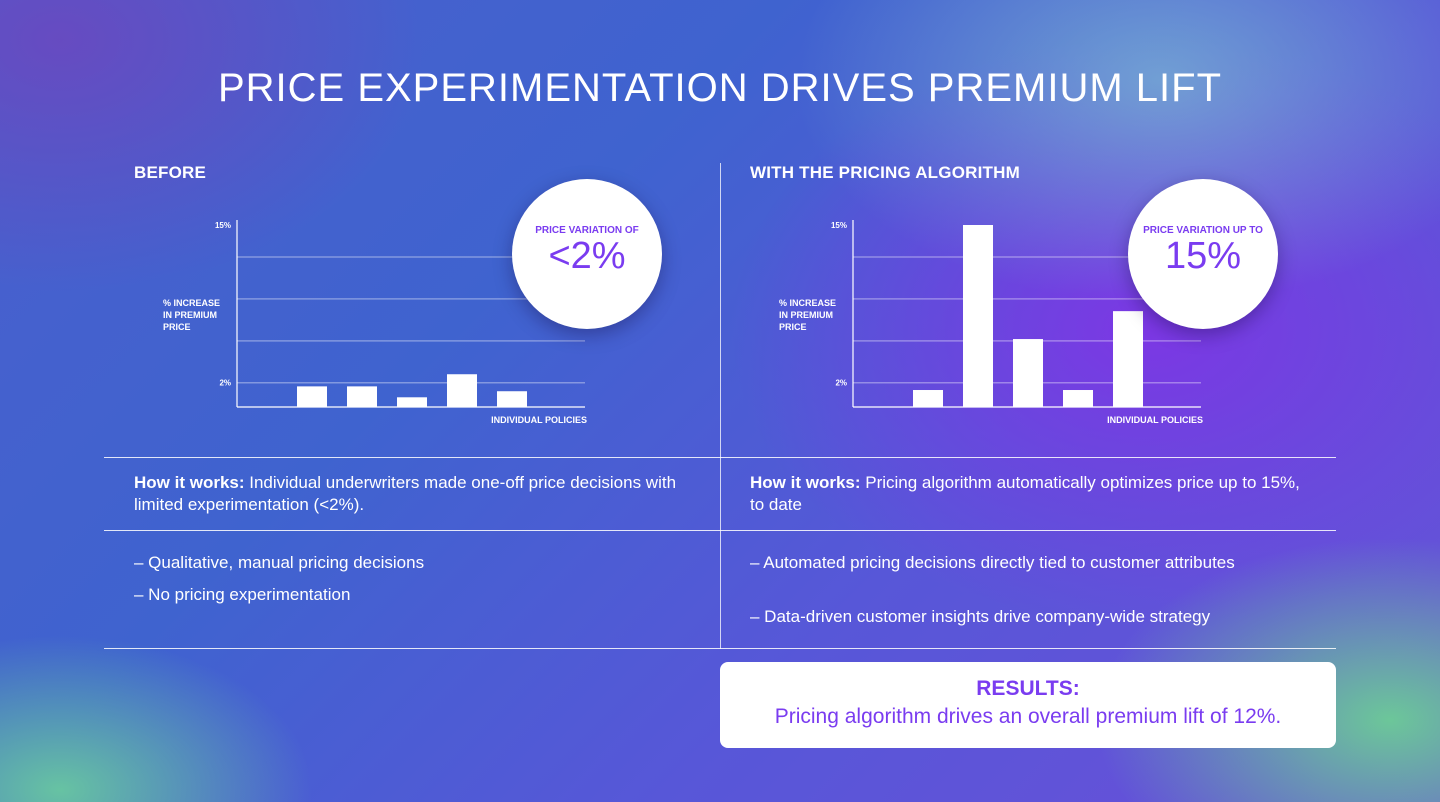 This screenshot has height=802, width=1440. I want to click on before-bullet: – No pricing experimentation, so click(242, 594).